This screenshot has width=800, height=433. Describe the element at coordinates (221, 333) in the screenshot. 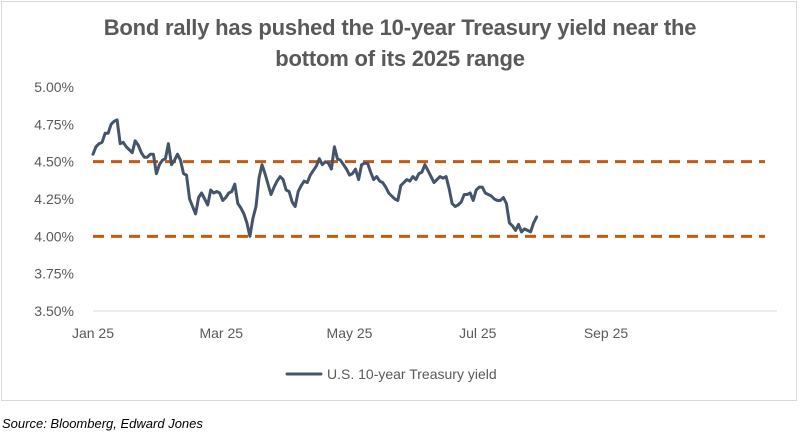

I see `x-tick-label: Mar 25` at that location.